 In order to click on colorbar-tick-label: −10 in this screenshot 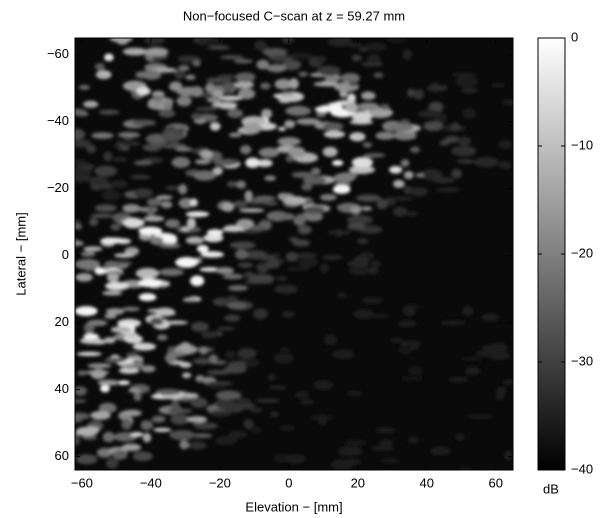, I will do `click(582, 144)`.